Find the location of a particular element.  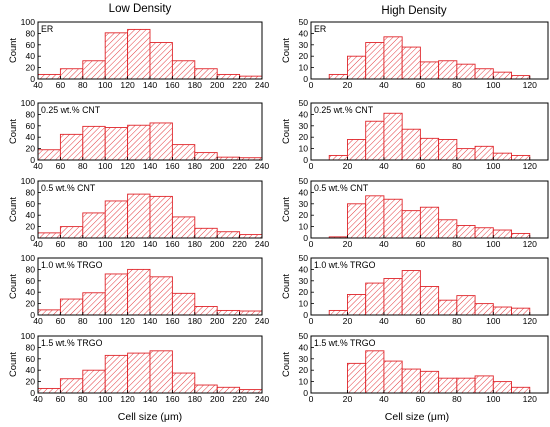

panel-label: 0.5 wt.% CNT is located at coordinates (68, 188).